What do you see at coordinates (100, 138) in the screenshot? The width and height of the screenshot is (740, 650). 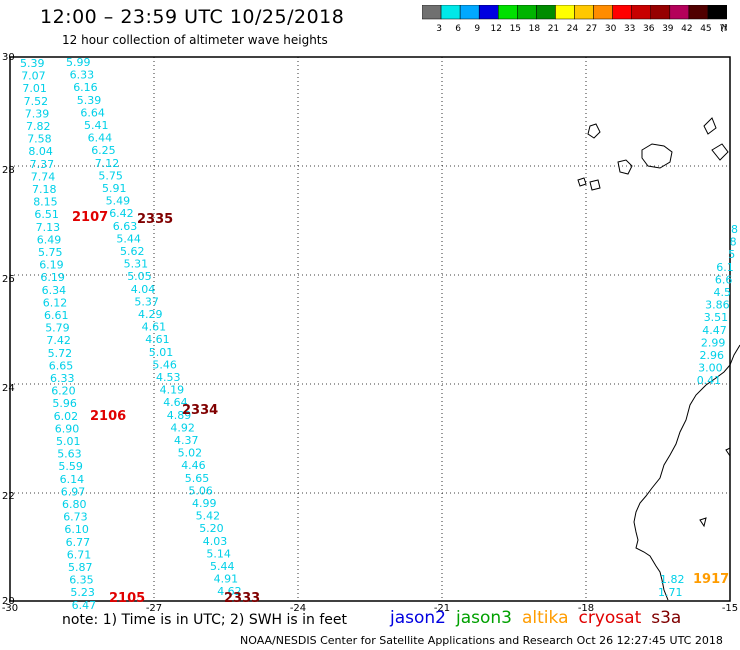 I see `swh-value: 6.44` at bounding box center [100, 138].